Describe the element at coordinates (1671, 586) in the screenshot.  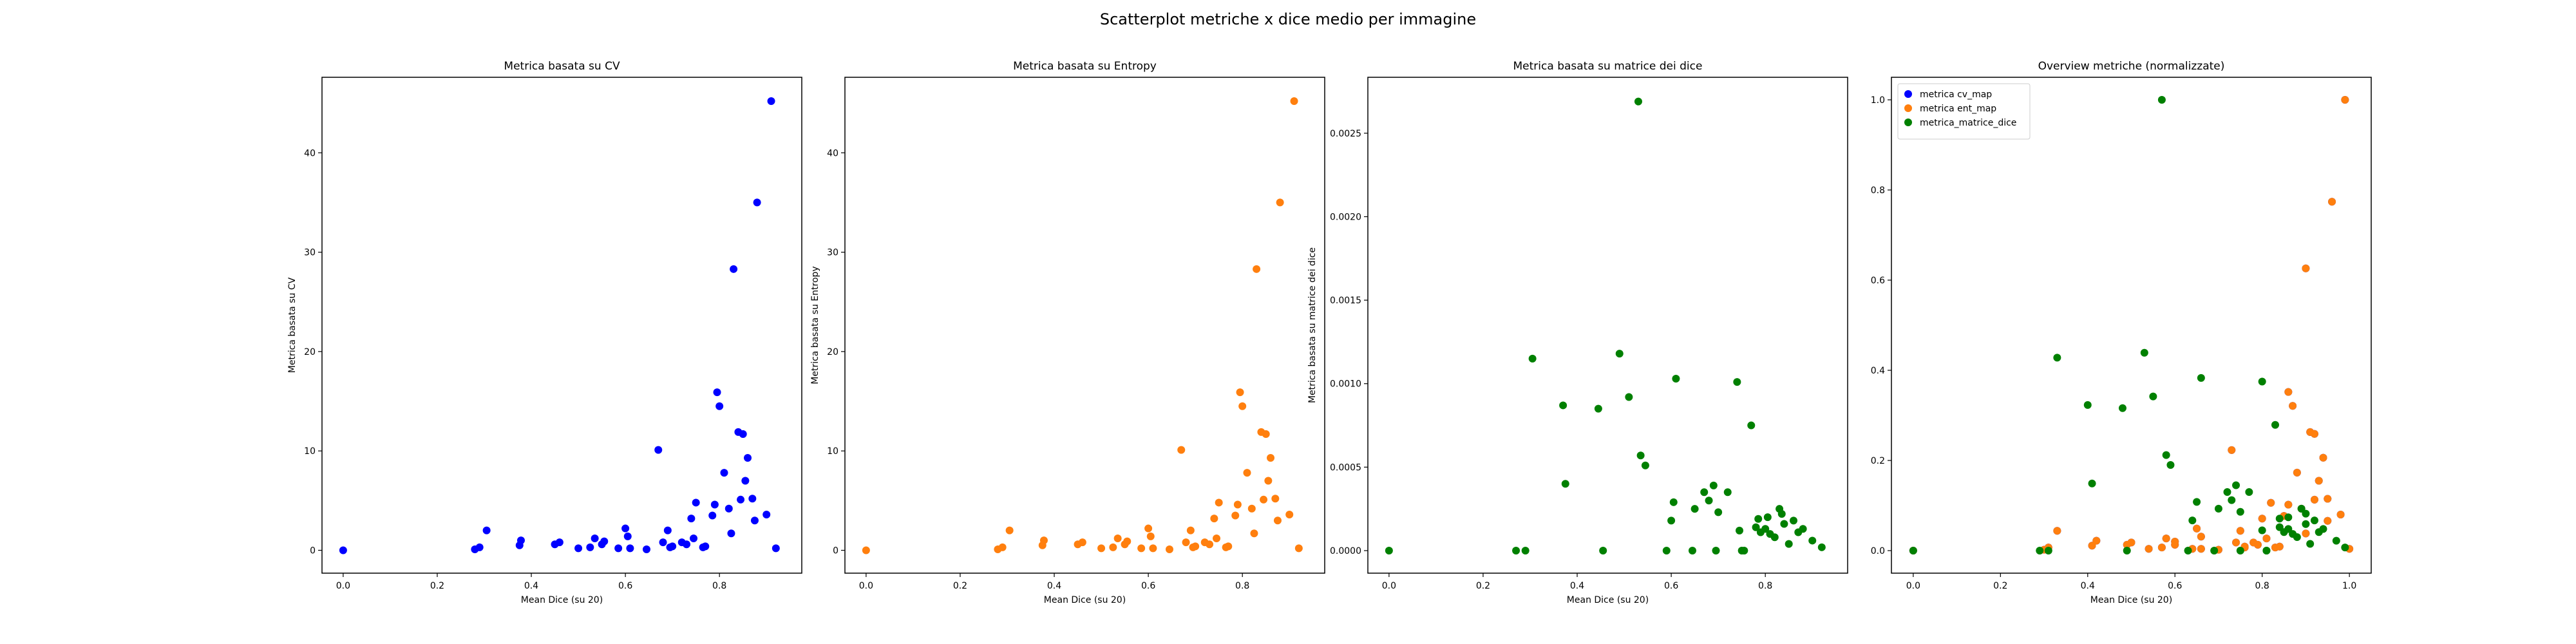
I see `x-tick-label: 0.6` at that location.